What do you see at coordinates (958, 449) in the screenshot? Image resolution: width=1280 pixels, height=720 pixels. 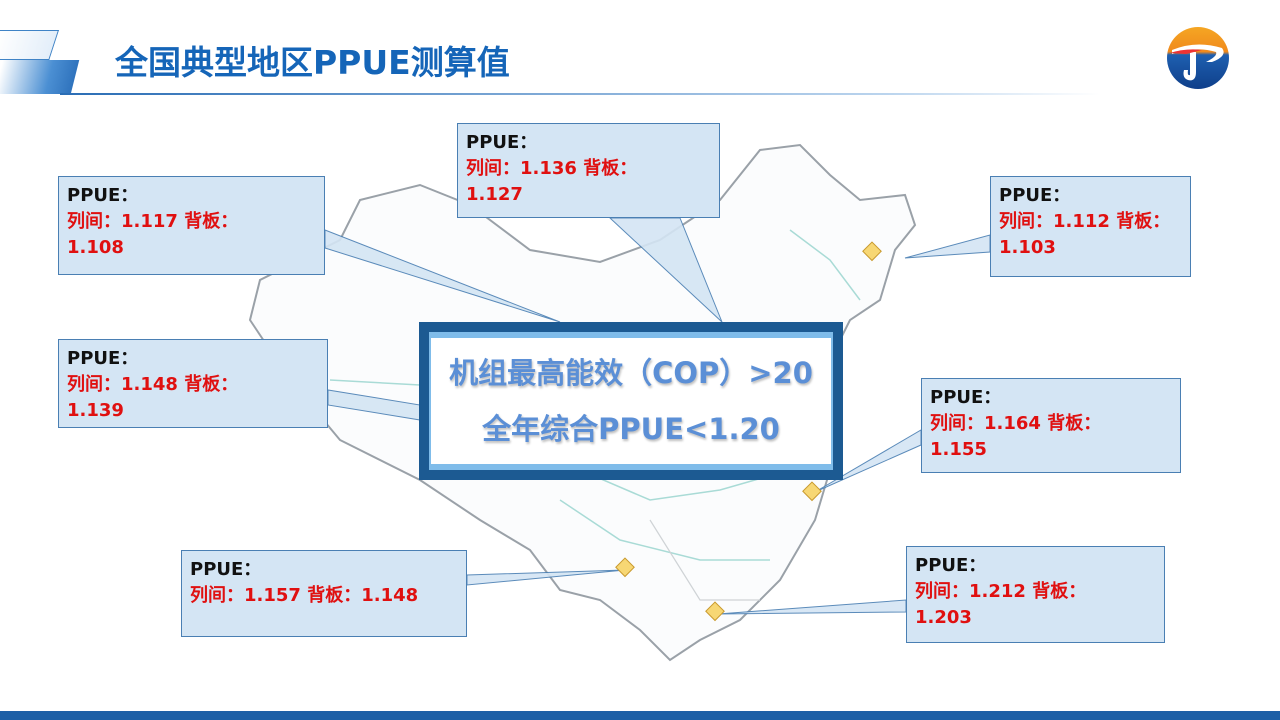 I see `callout-value: 1.155` at bounding box center [958, 449].